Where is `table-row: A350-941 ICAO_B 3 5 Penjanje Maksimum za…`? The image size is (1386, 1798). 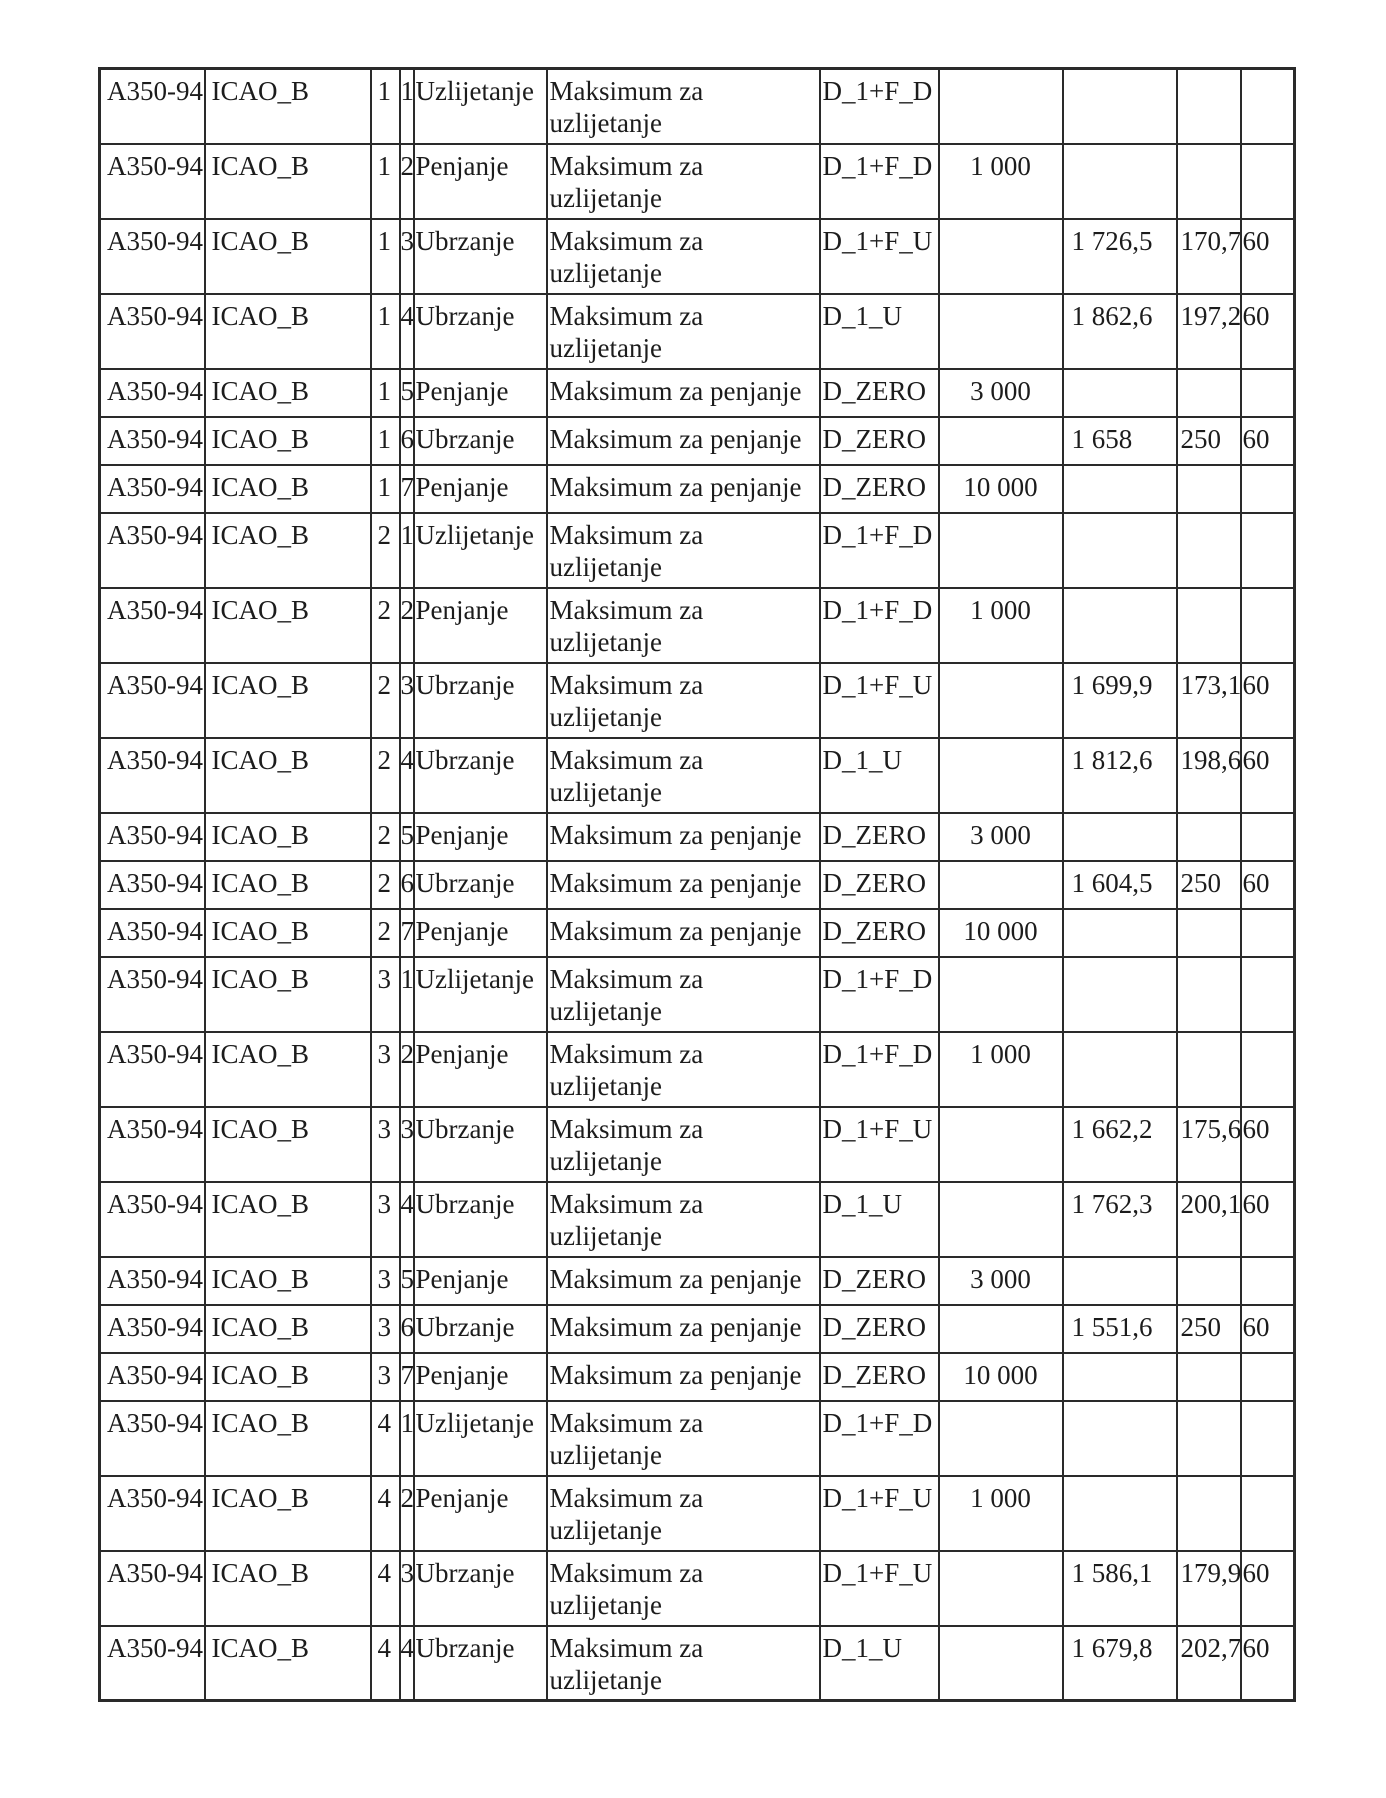 table-row: A350-941 ICAO_B 3 5 Penjanje Maksimum za… is located at coordinates (697, 1280).